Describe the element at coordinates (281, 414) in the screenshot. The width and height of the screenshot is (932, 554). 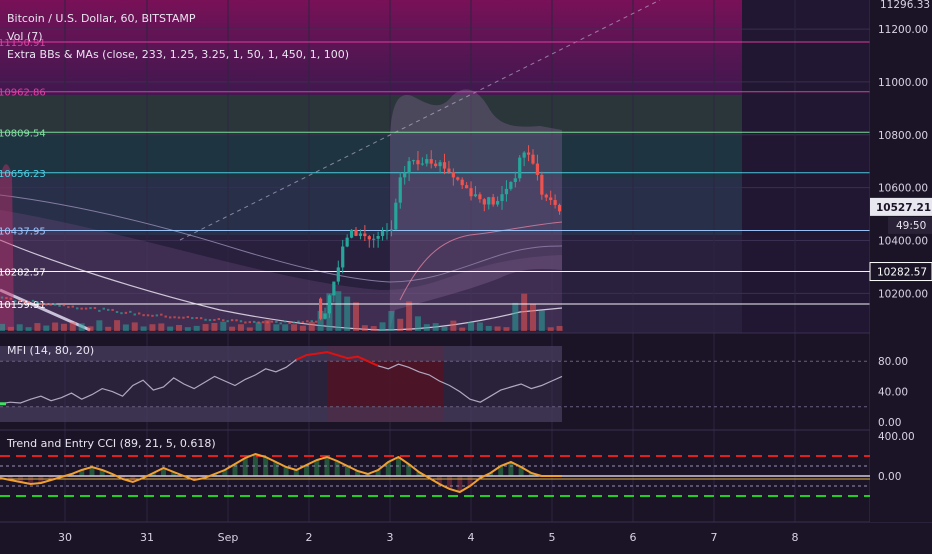
I see `mfi-lower-zone` at that location.